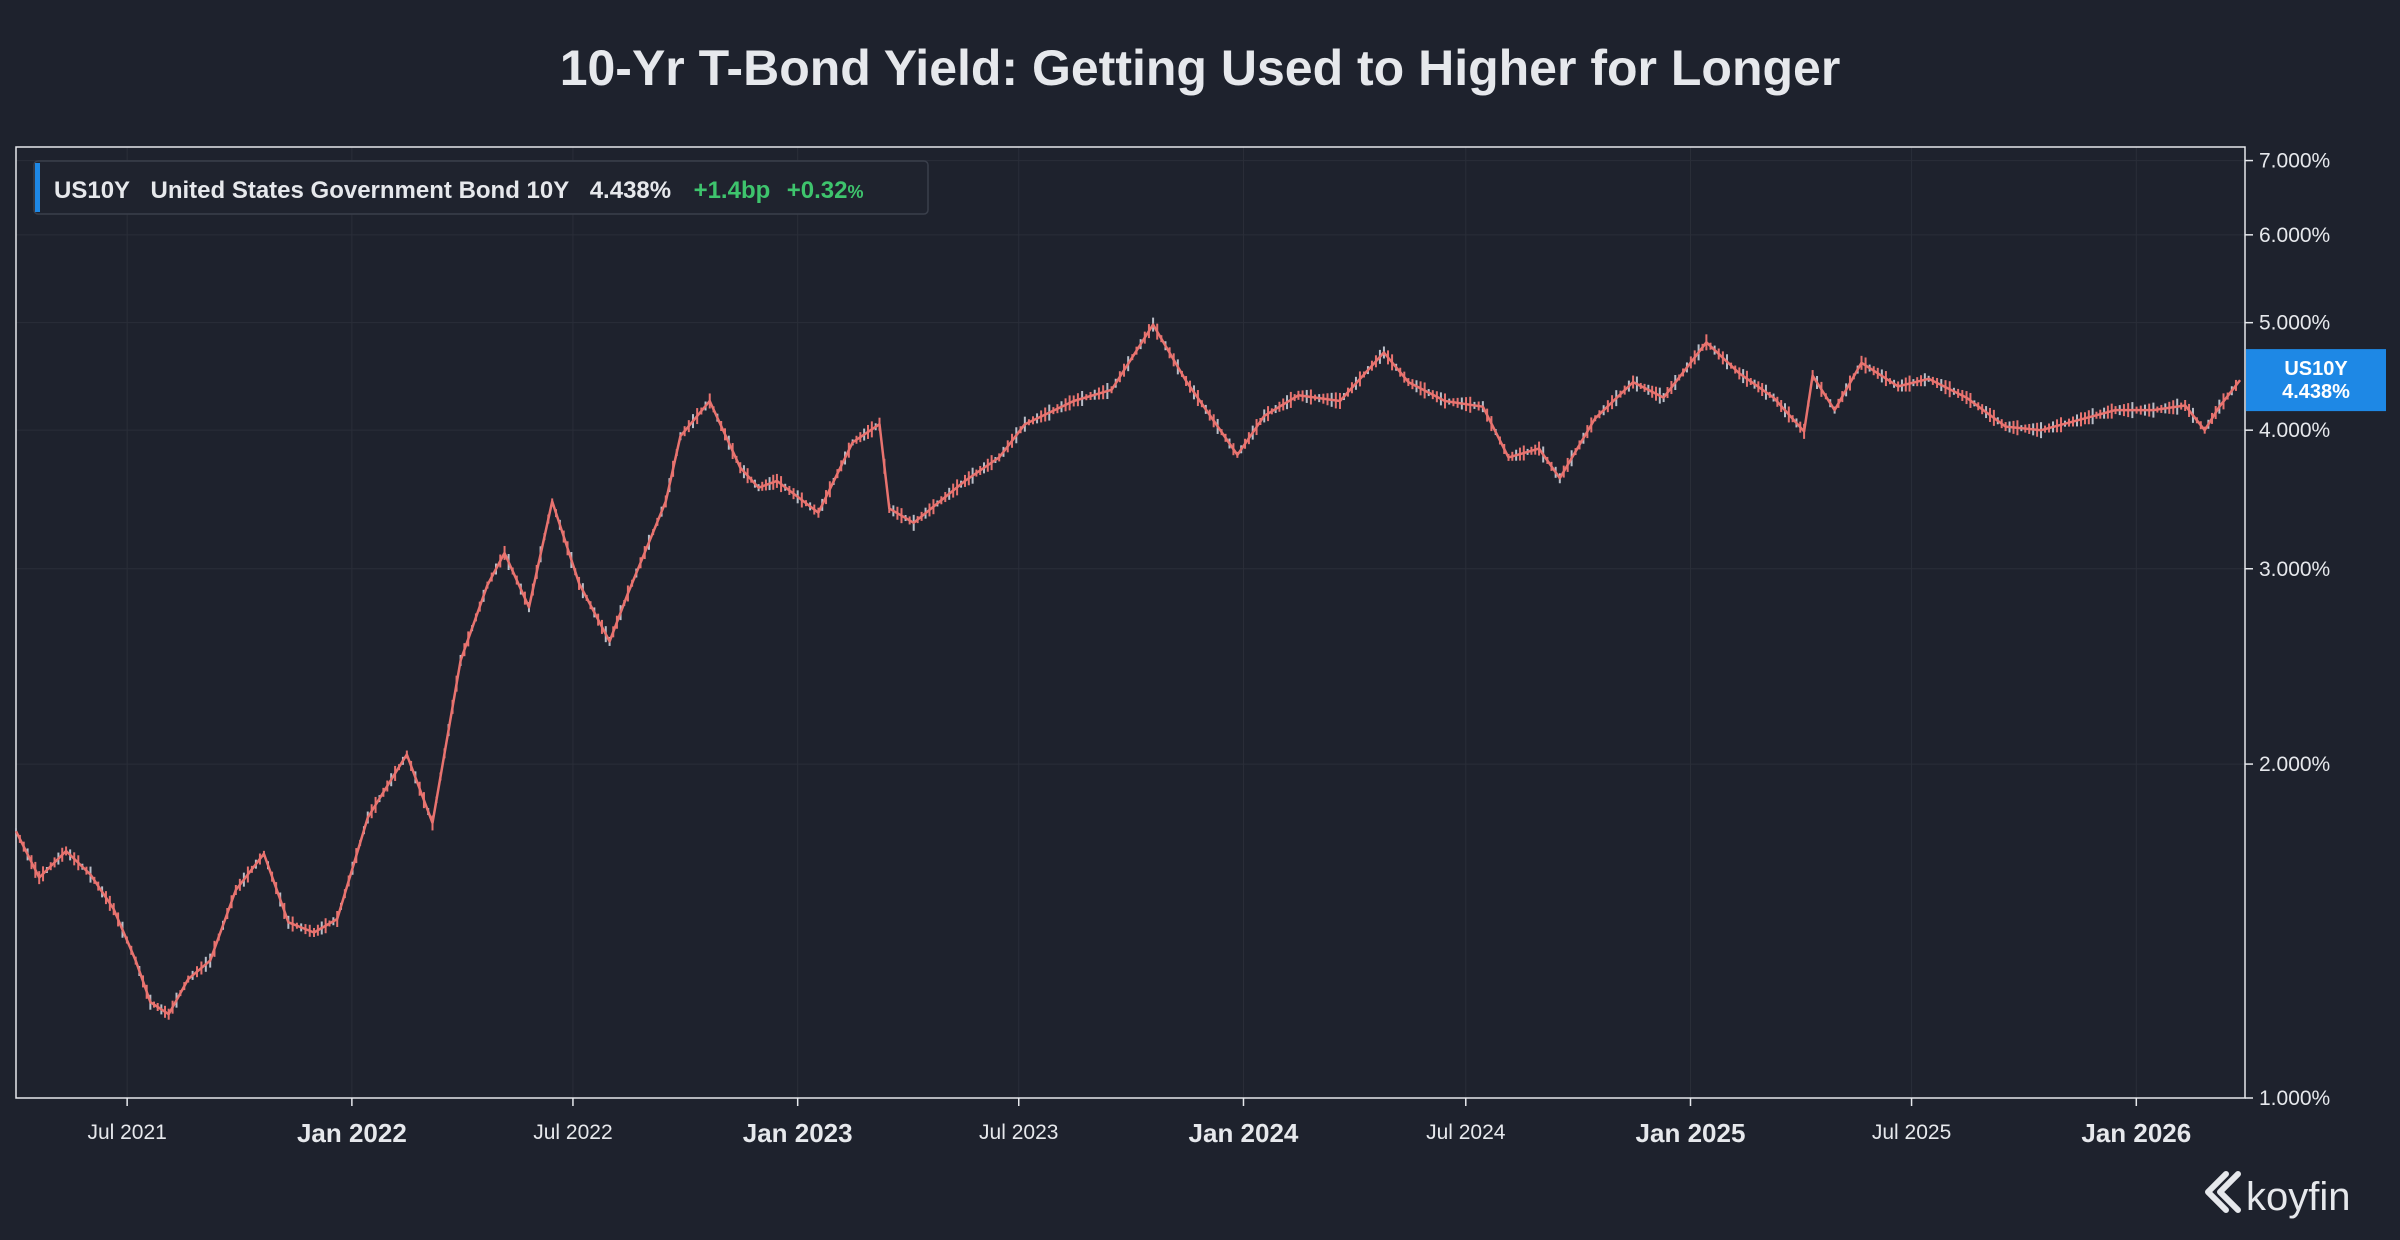  What do you see at coordinates (798, 1133) in the screenshot?
I see `x-tick-label: Jan 2023` at bounding box center [798, 1133].